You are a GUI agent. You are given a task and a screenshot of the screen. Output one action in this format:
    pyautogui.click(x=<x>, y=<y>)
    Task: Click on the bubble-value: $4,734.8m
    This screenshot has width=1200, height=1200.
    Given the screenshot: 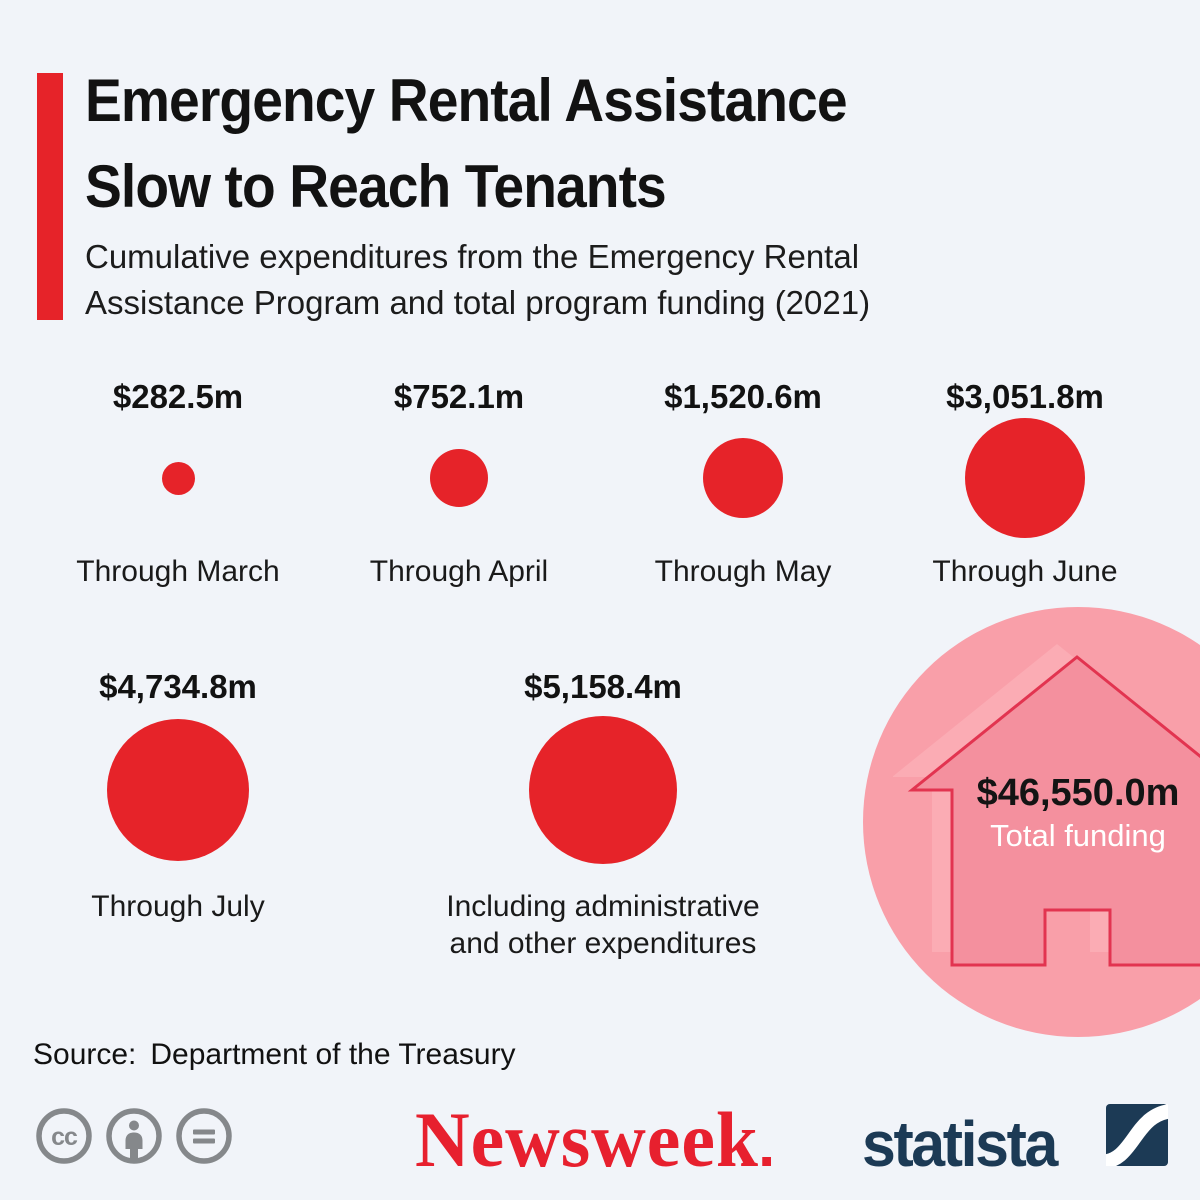 What is the action you would take?
    pyautogui.click(x=178, y=686)
    